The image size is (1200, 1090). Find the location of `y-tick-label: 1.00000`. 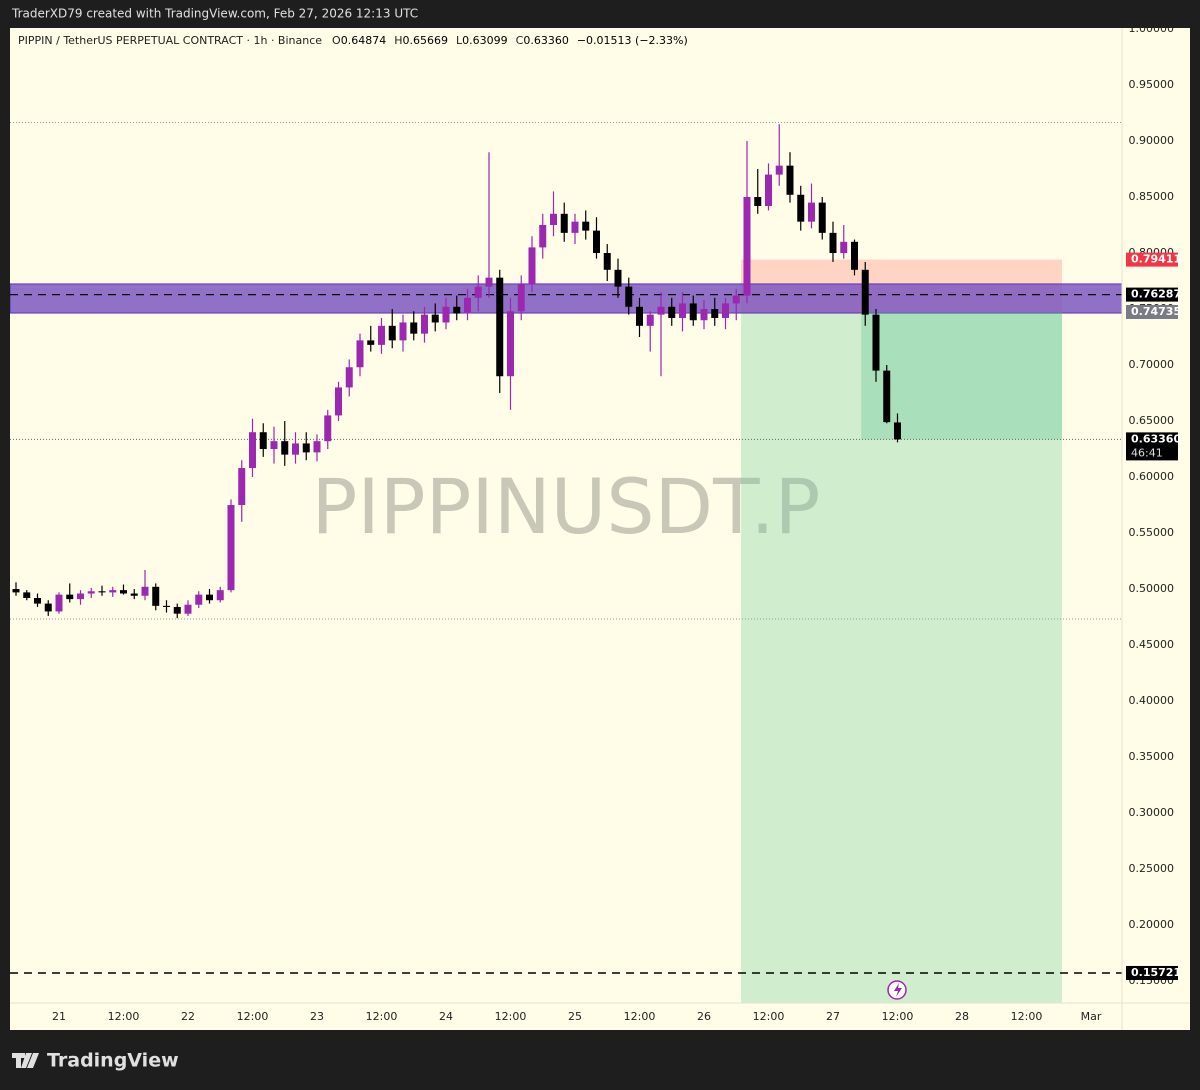

y-tick-label: 1.00000 is located at coordinates (1152, 28).